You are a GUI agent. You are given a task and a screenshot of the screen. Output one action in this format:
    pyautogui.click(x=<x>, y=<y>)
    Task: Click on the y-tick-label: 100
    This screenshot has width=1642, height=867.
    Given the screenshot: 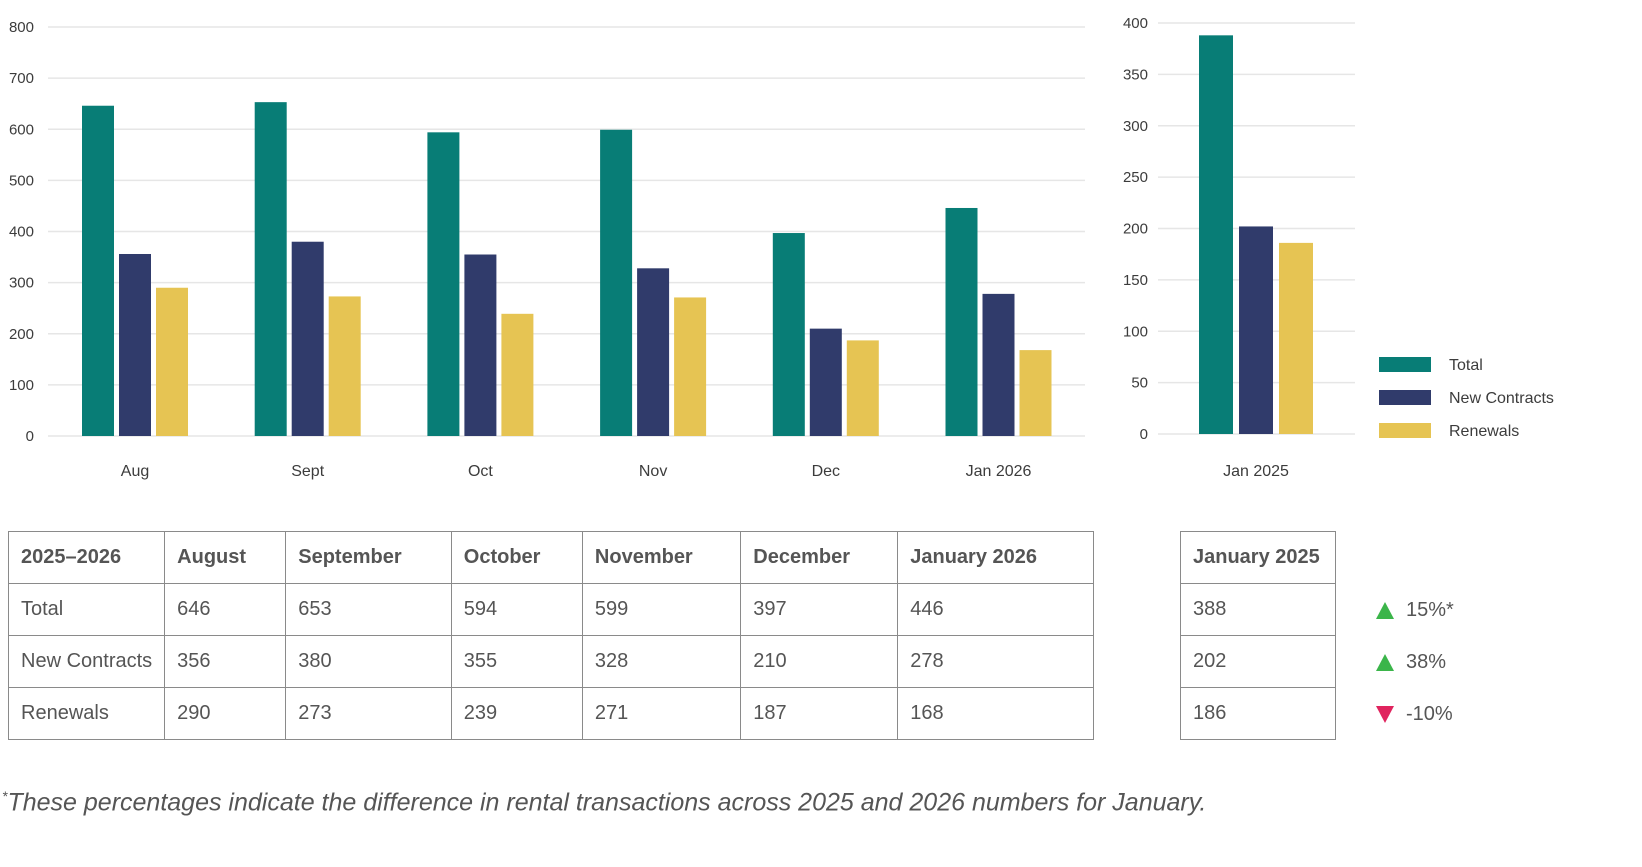 What is the action you would take?
    pyautogui.click(x=21, y=385)
    